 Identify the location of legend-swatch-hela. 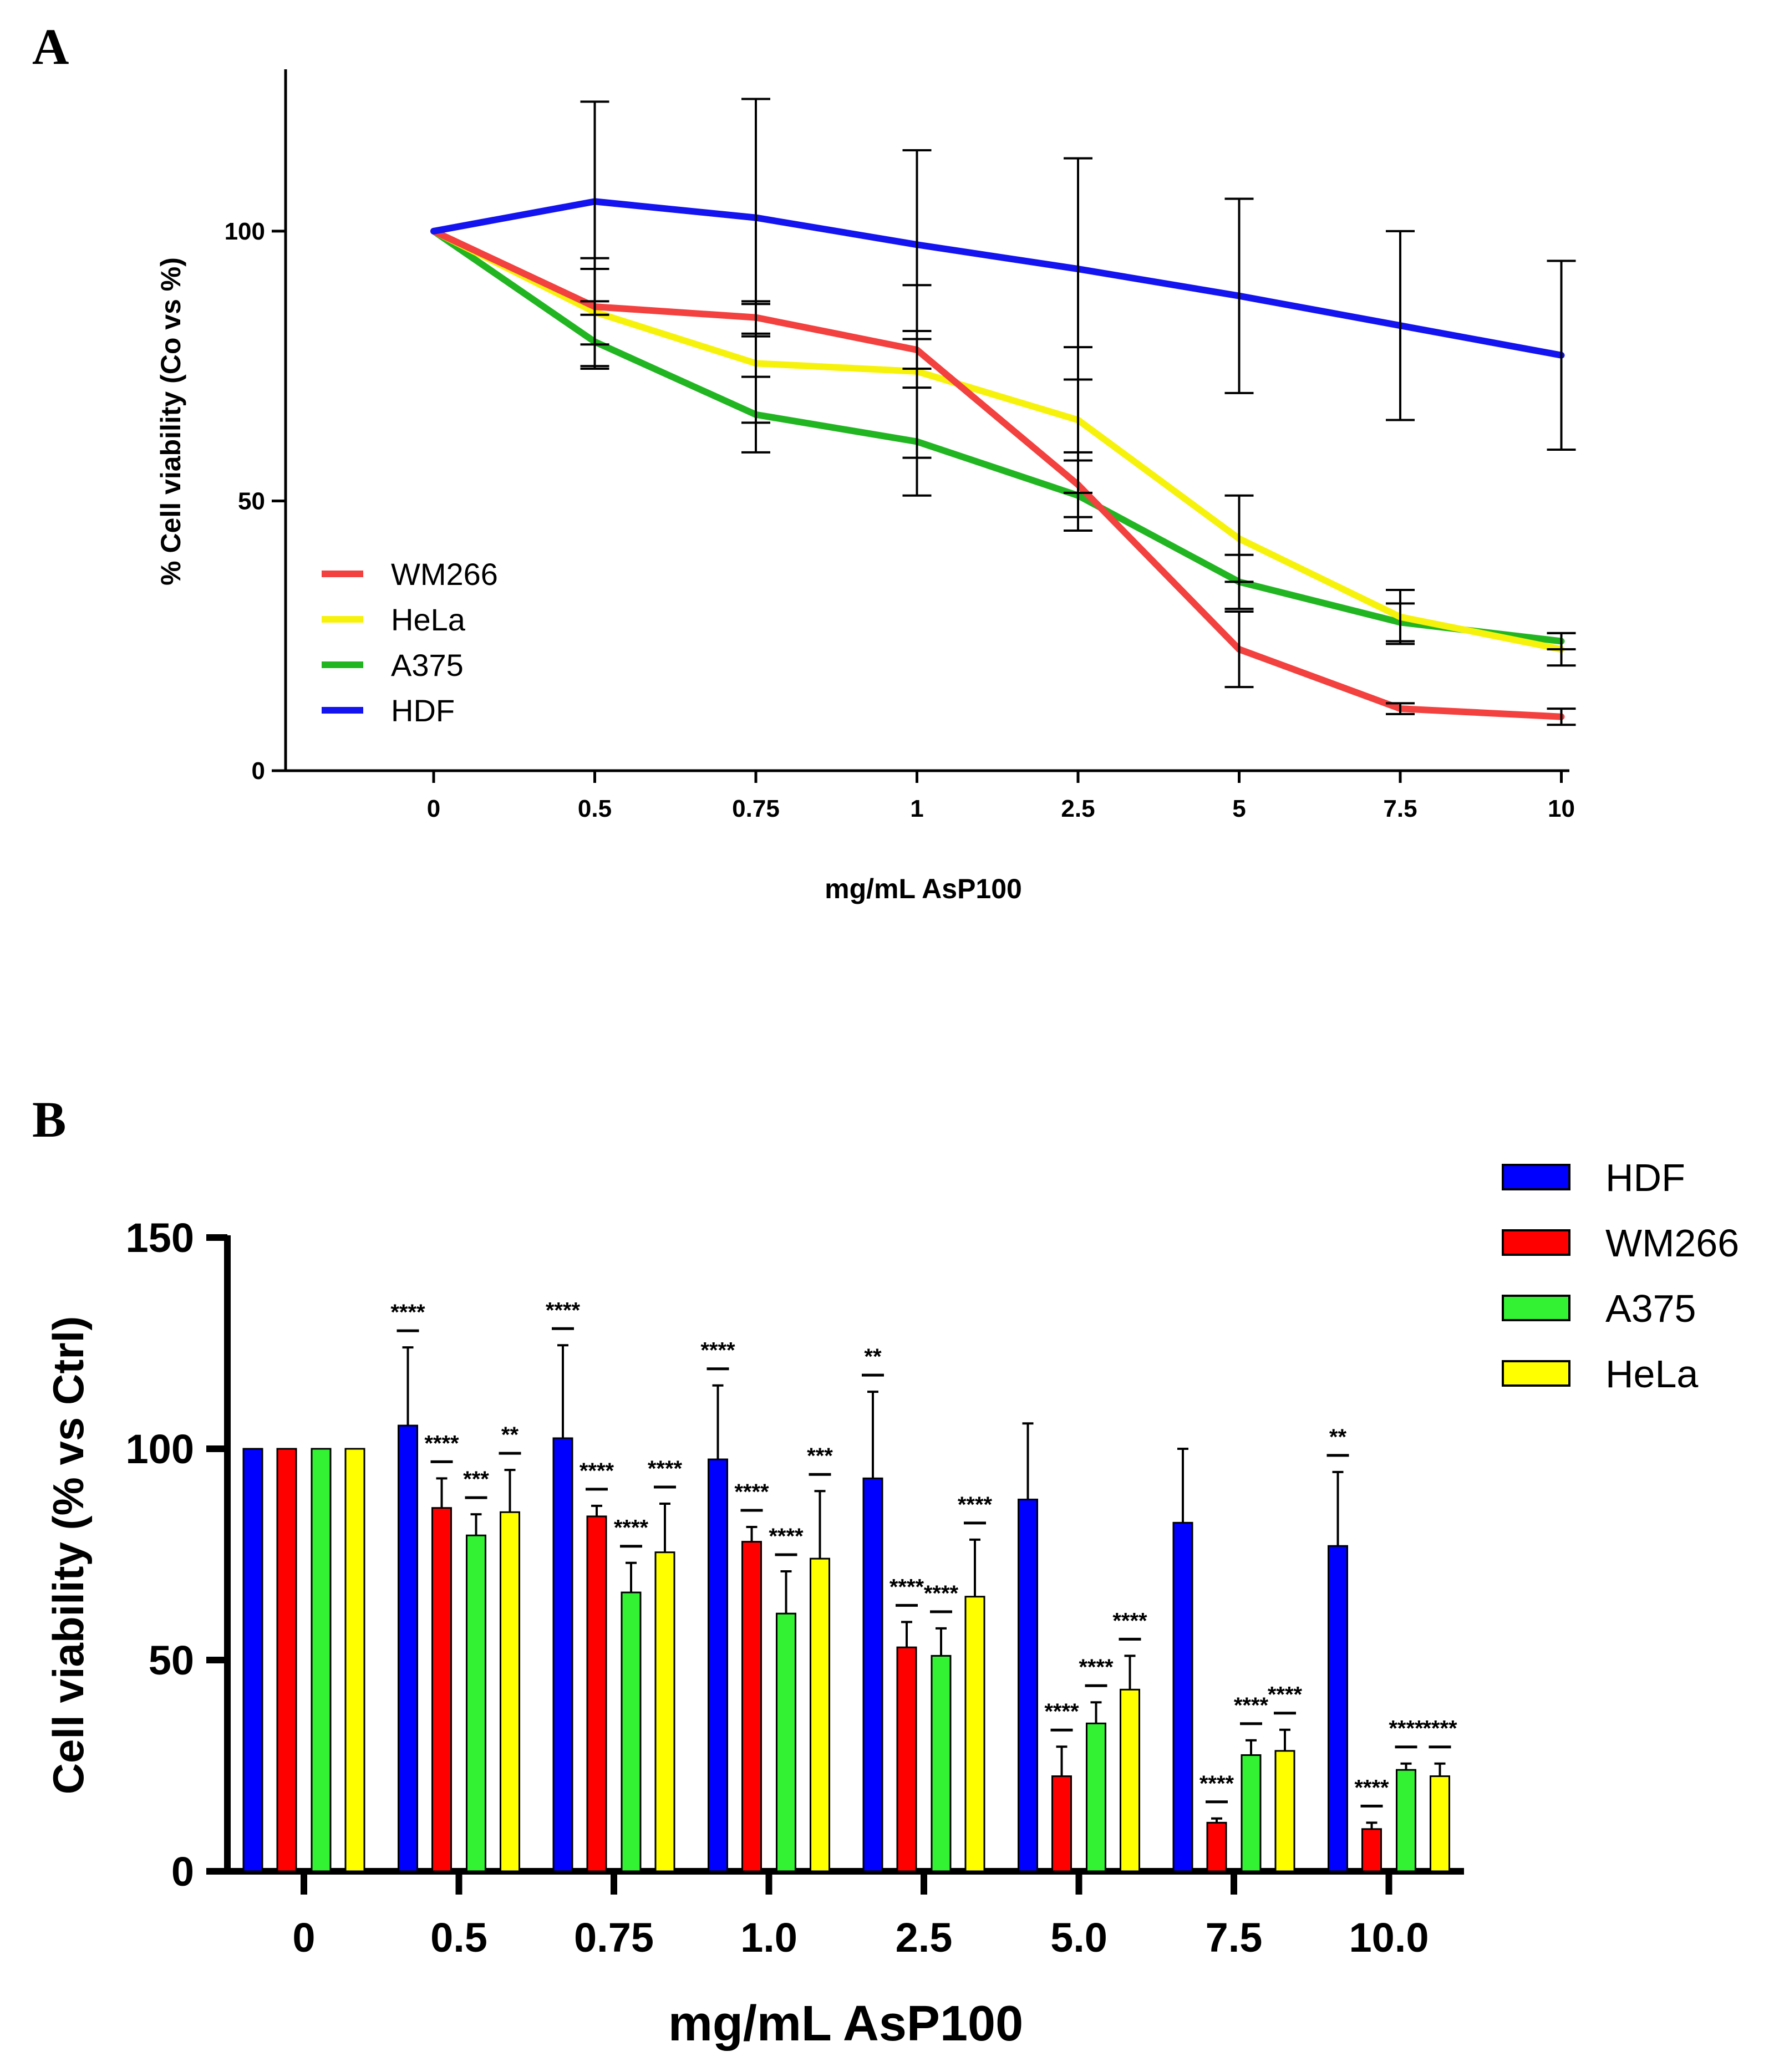
(1536, 1374).